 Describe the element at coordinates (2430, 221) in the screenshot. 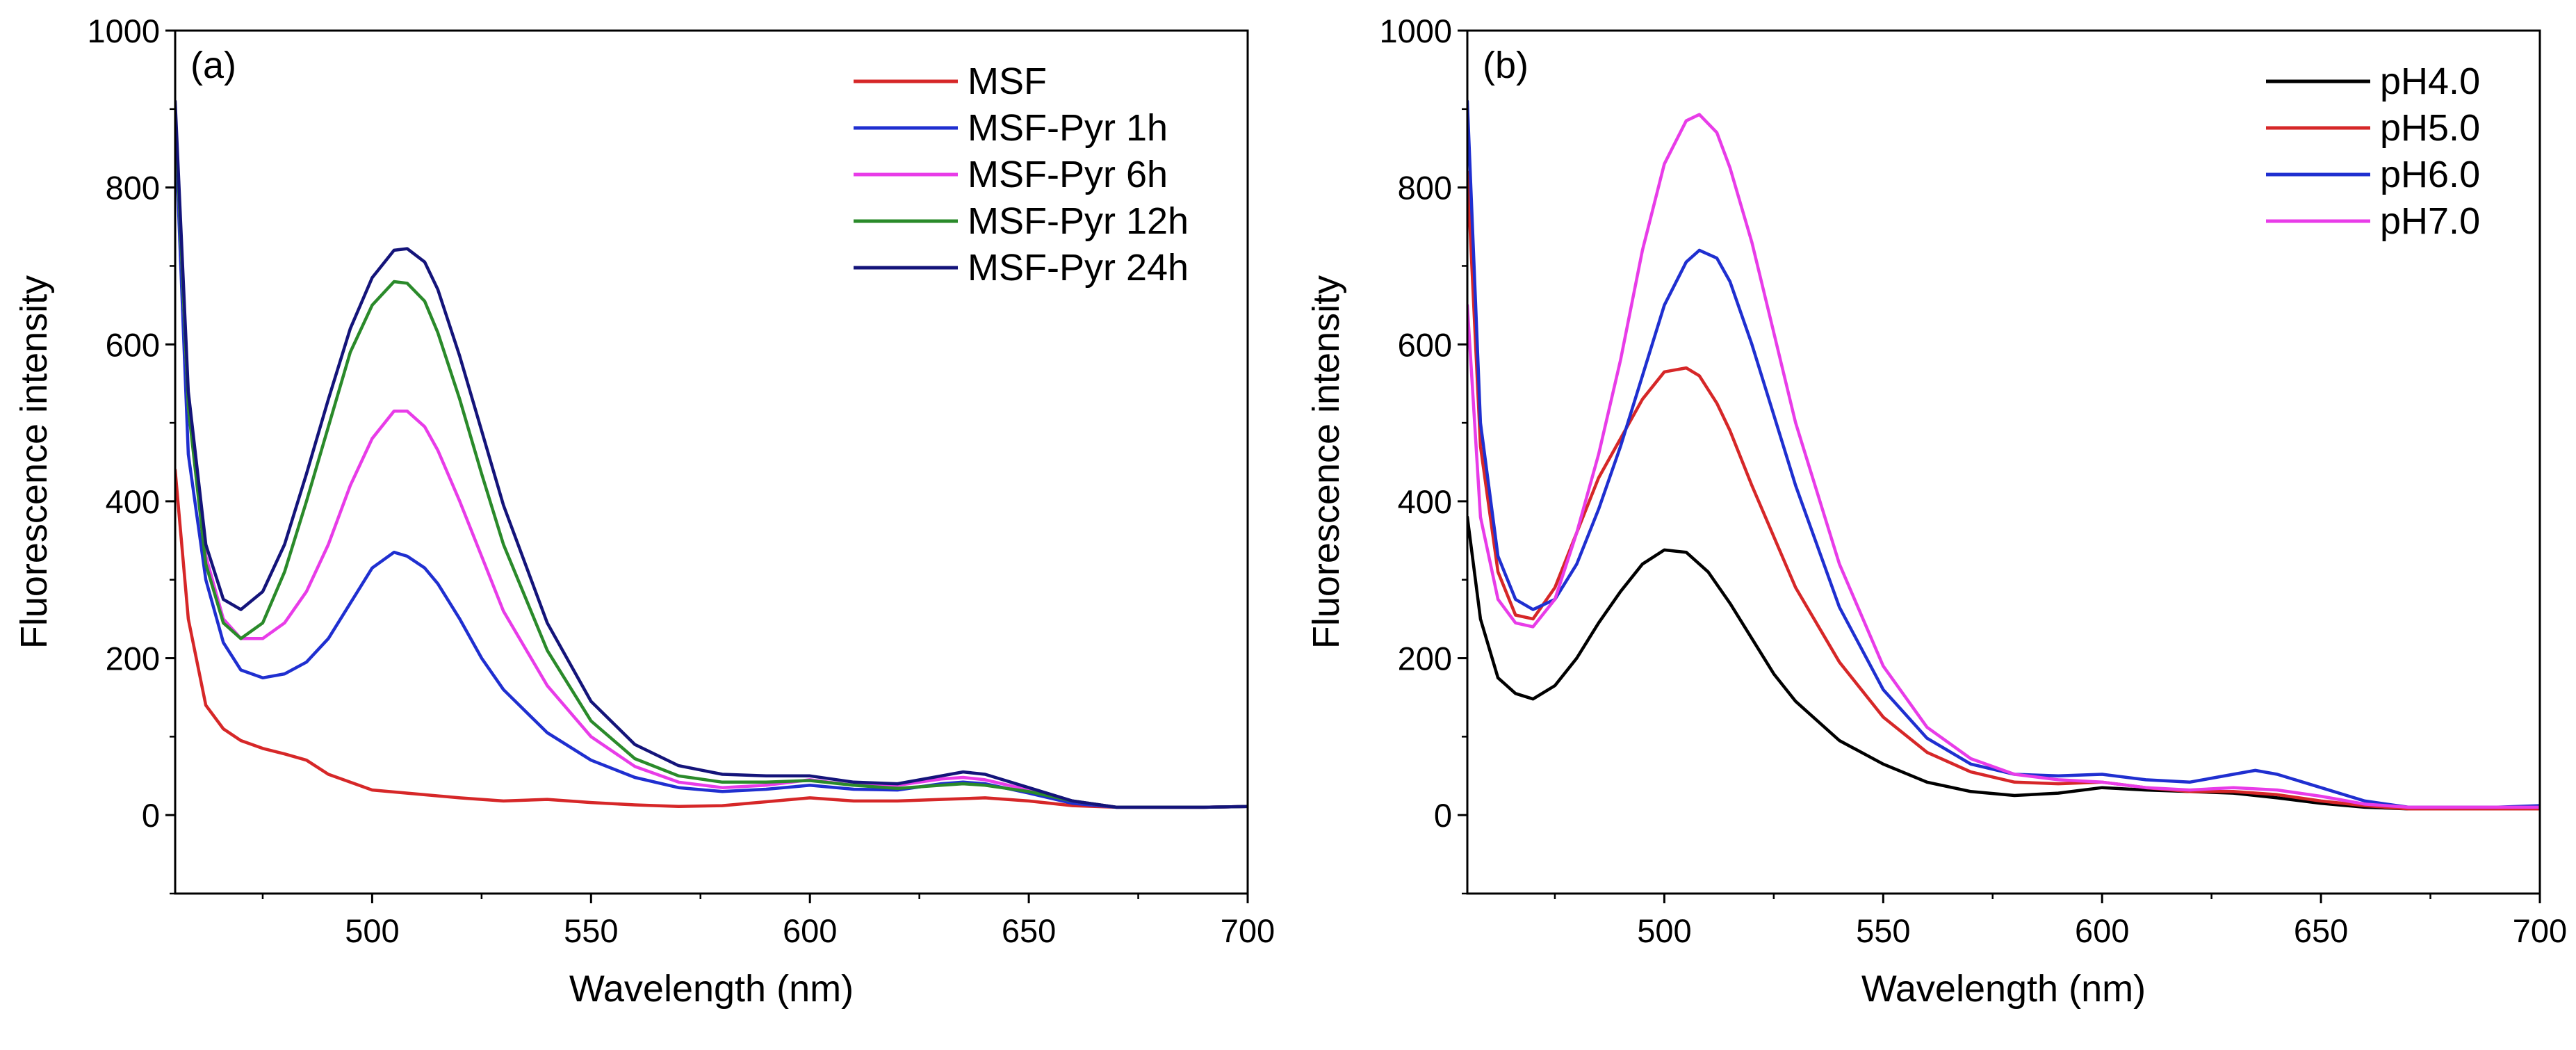

I see `legend-label: pH7.0` at that location.